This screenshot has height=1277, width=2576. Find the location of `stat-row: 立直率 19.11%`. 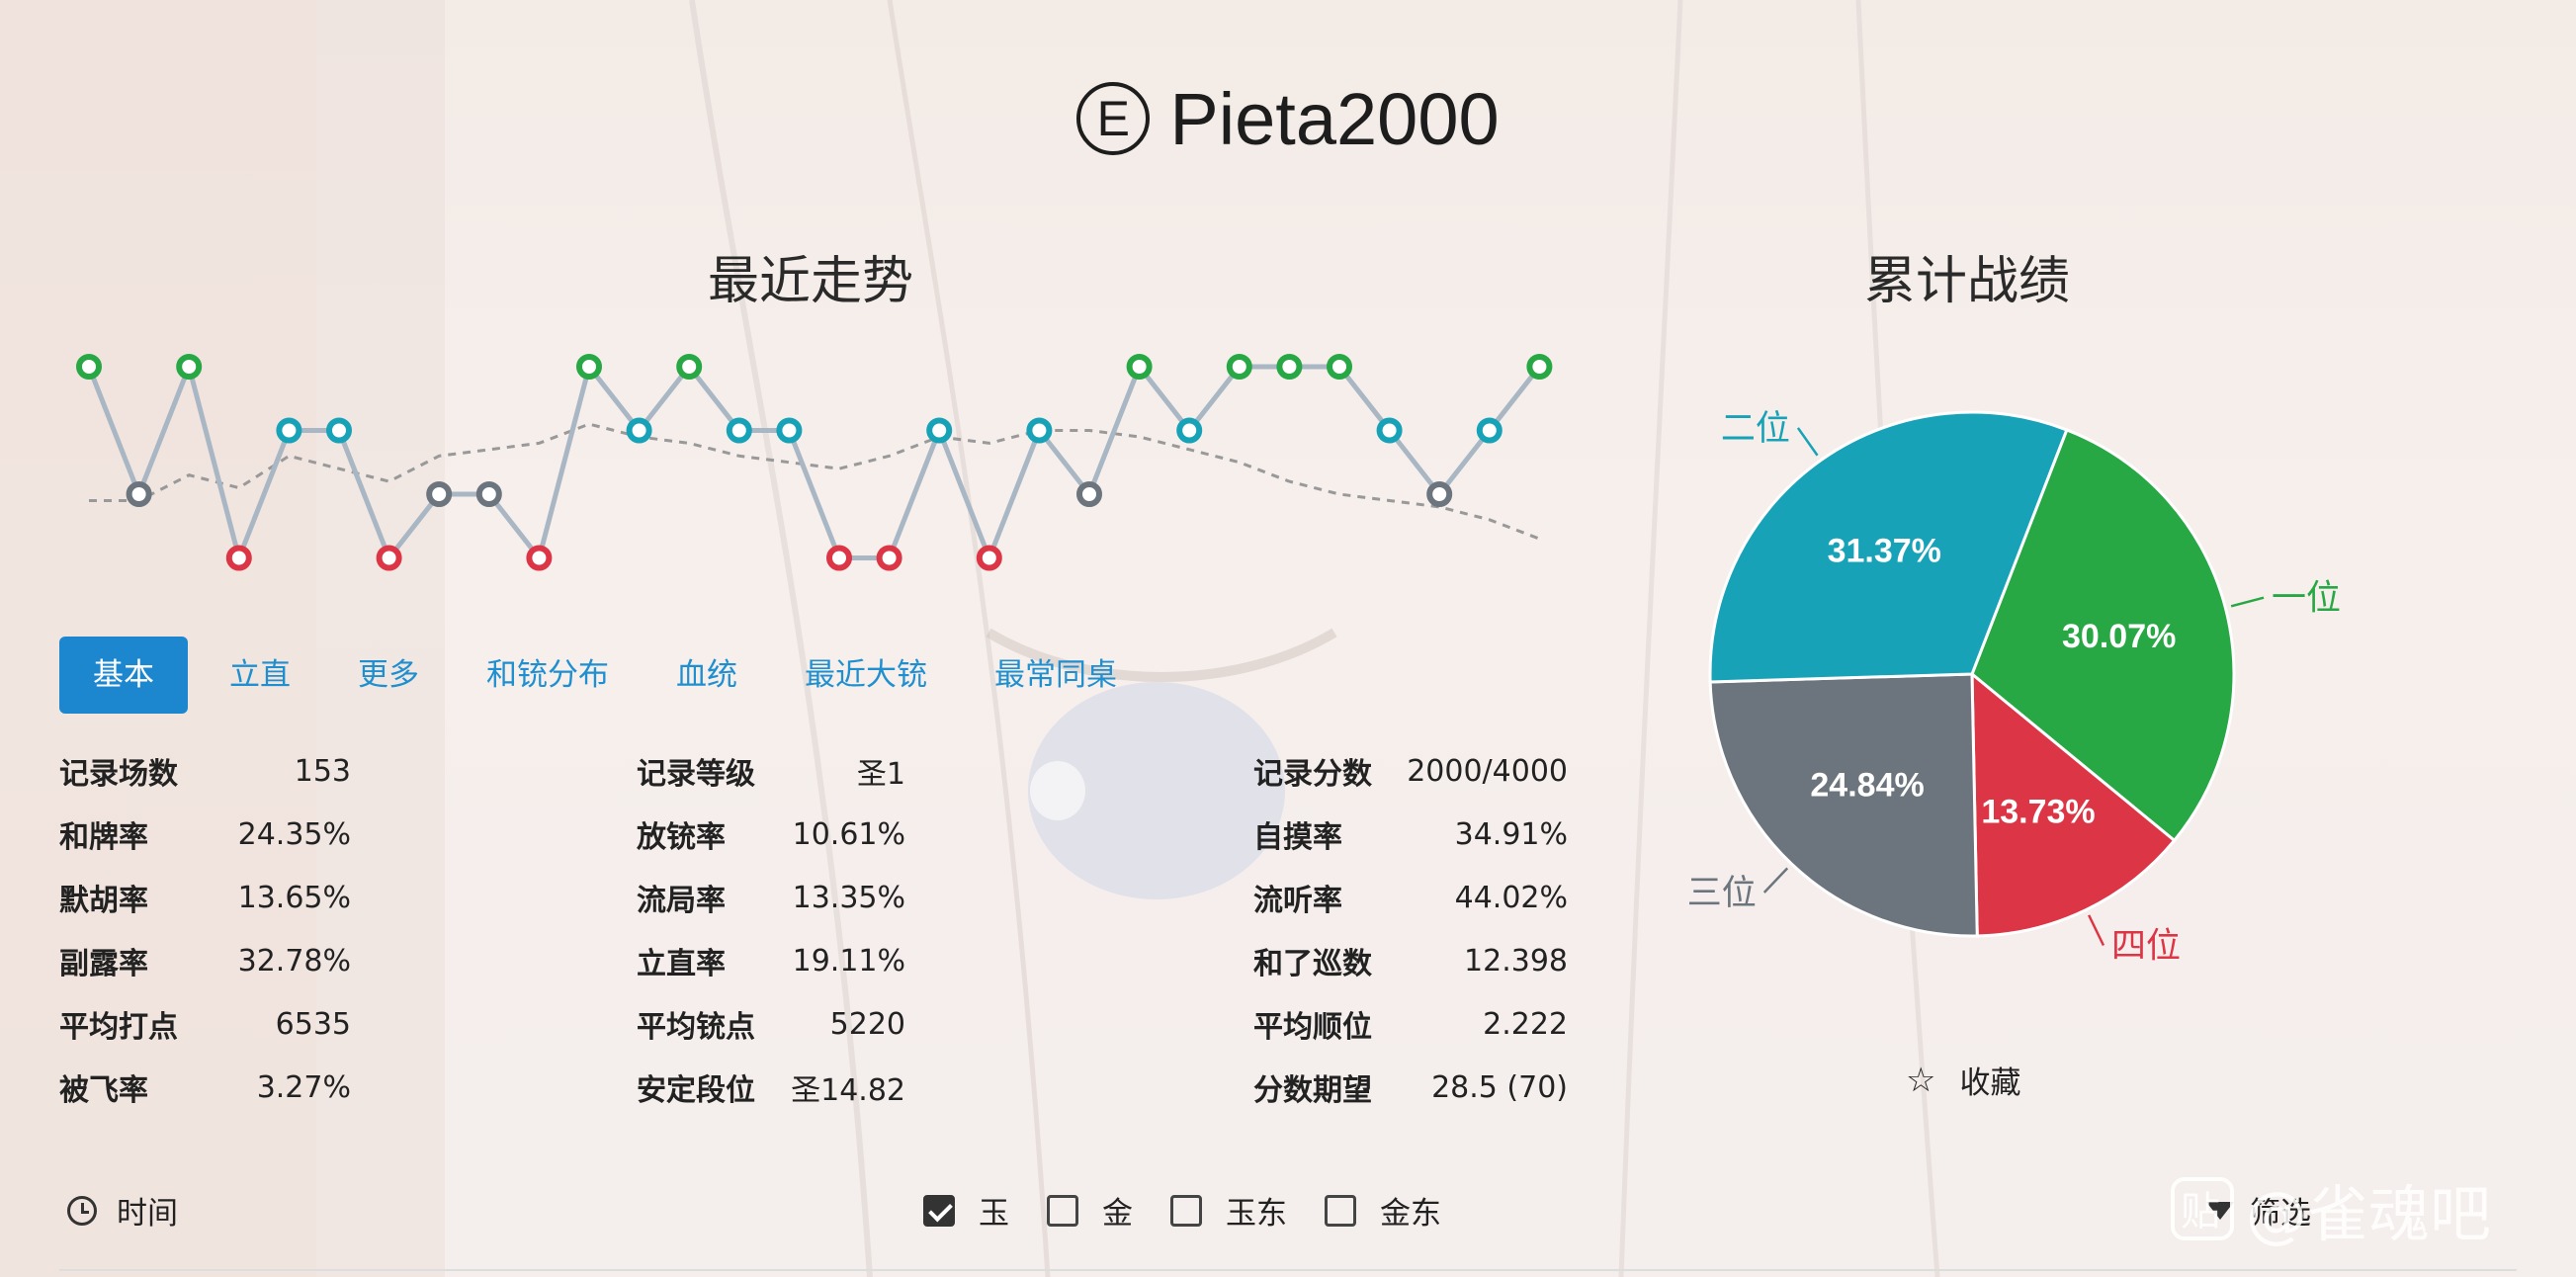

stat-row: 立直率 19.11% is located at coordinates (771, 960).